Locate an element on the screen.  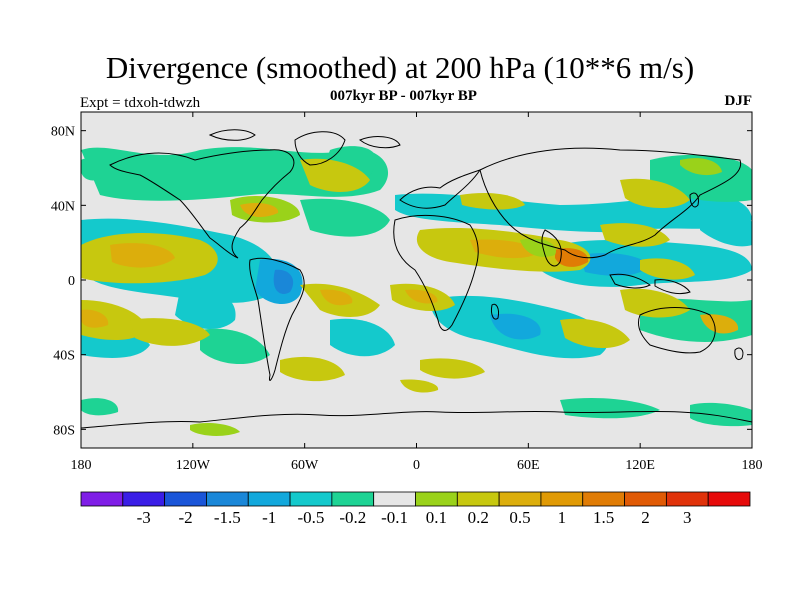
colorbar-label: 2 is located at coordinates (645, 517).